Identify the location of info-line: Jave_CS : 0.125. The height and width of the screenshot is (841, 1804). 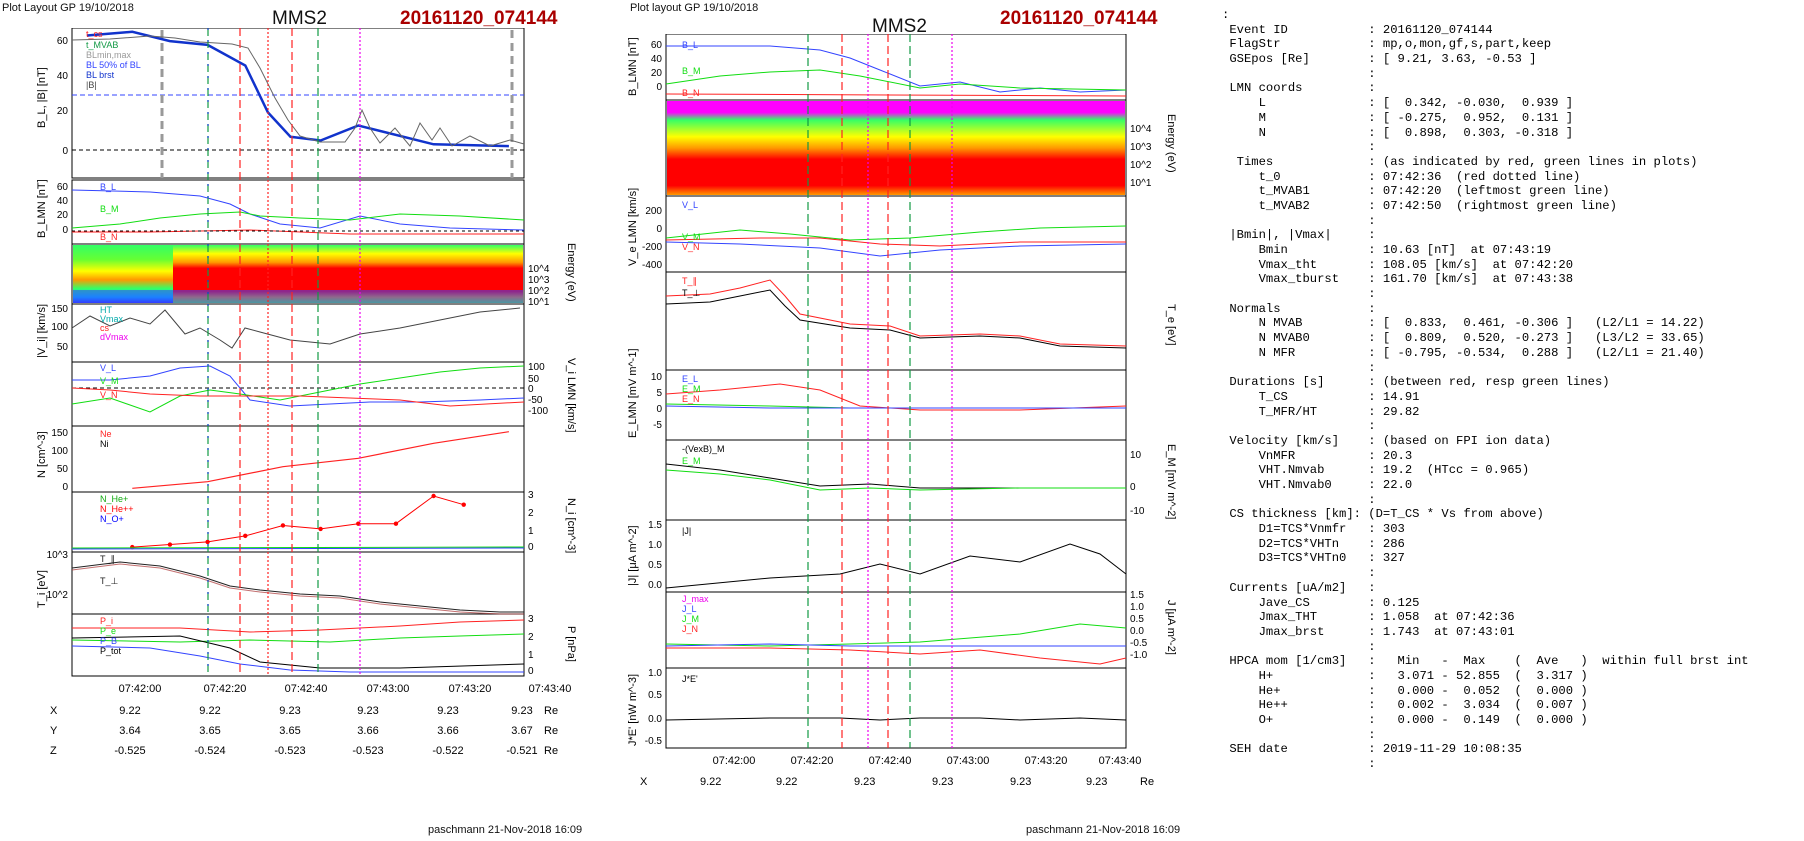
(1321, 602).